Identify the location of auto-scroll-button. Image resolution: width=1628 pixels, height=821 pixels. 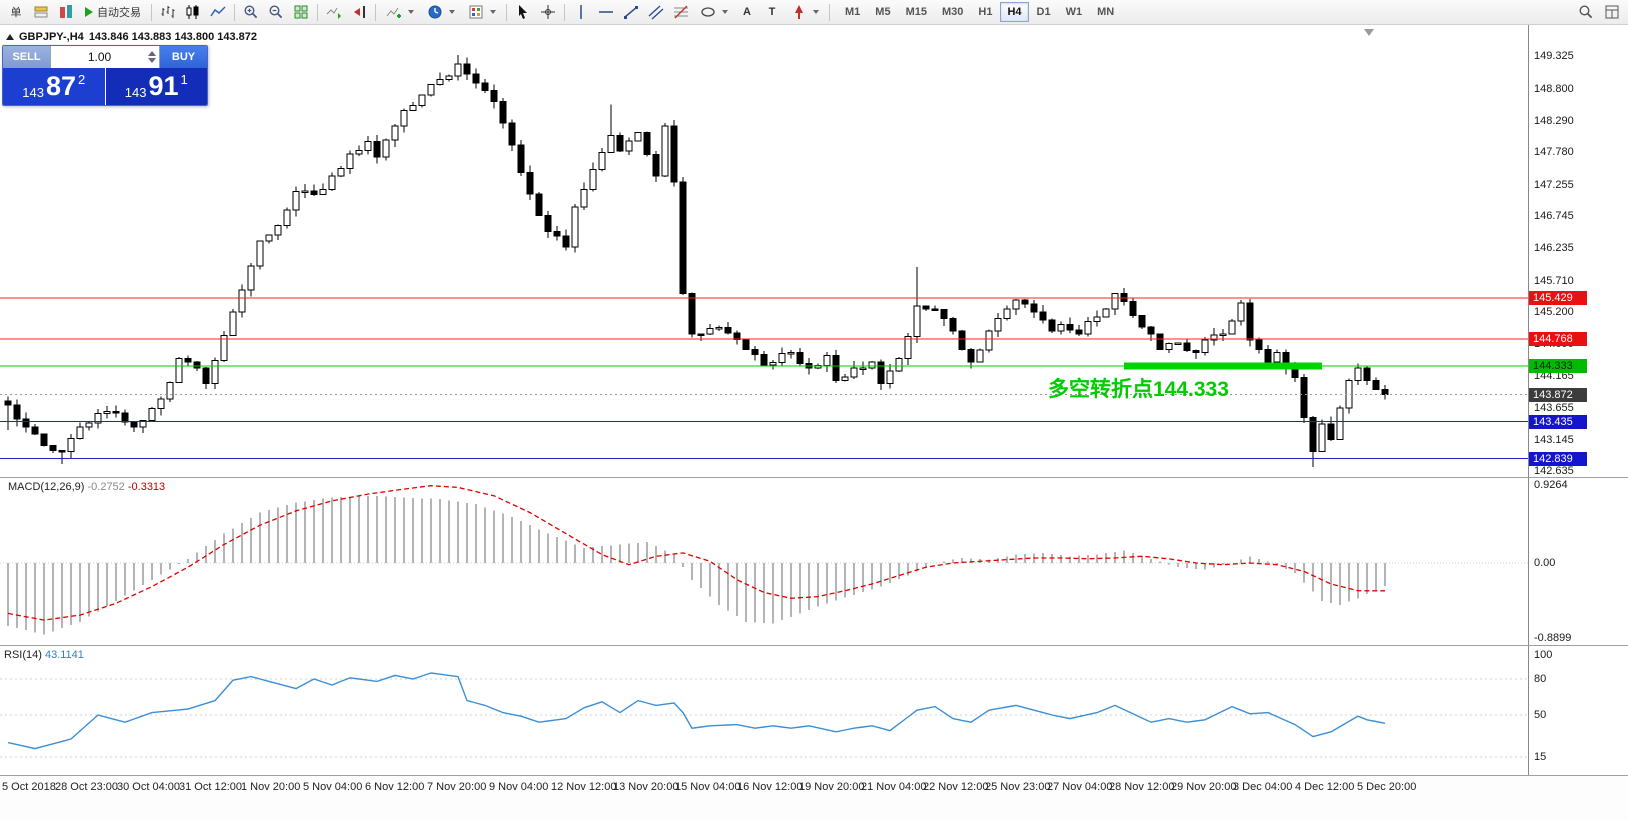
(334, 12).